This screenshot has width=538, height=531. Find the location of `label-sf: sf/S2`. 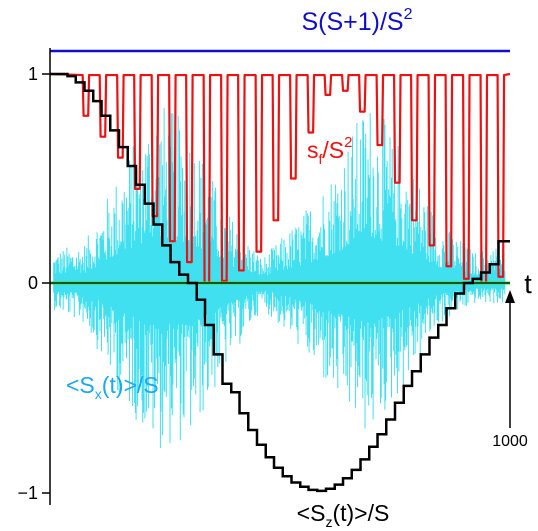

label-sf: sf/S2 is located at coordinates (329, 150).